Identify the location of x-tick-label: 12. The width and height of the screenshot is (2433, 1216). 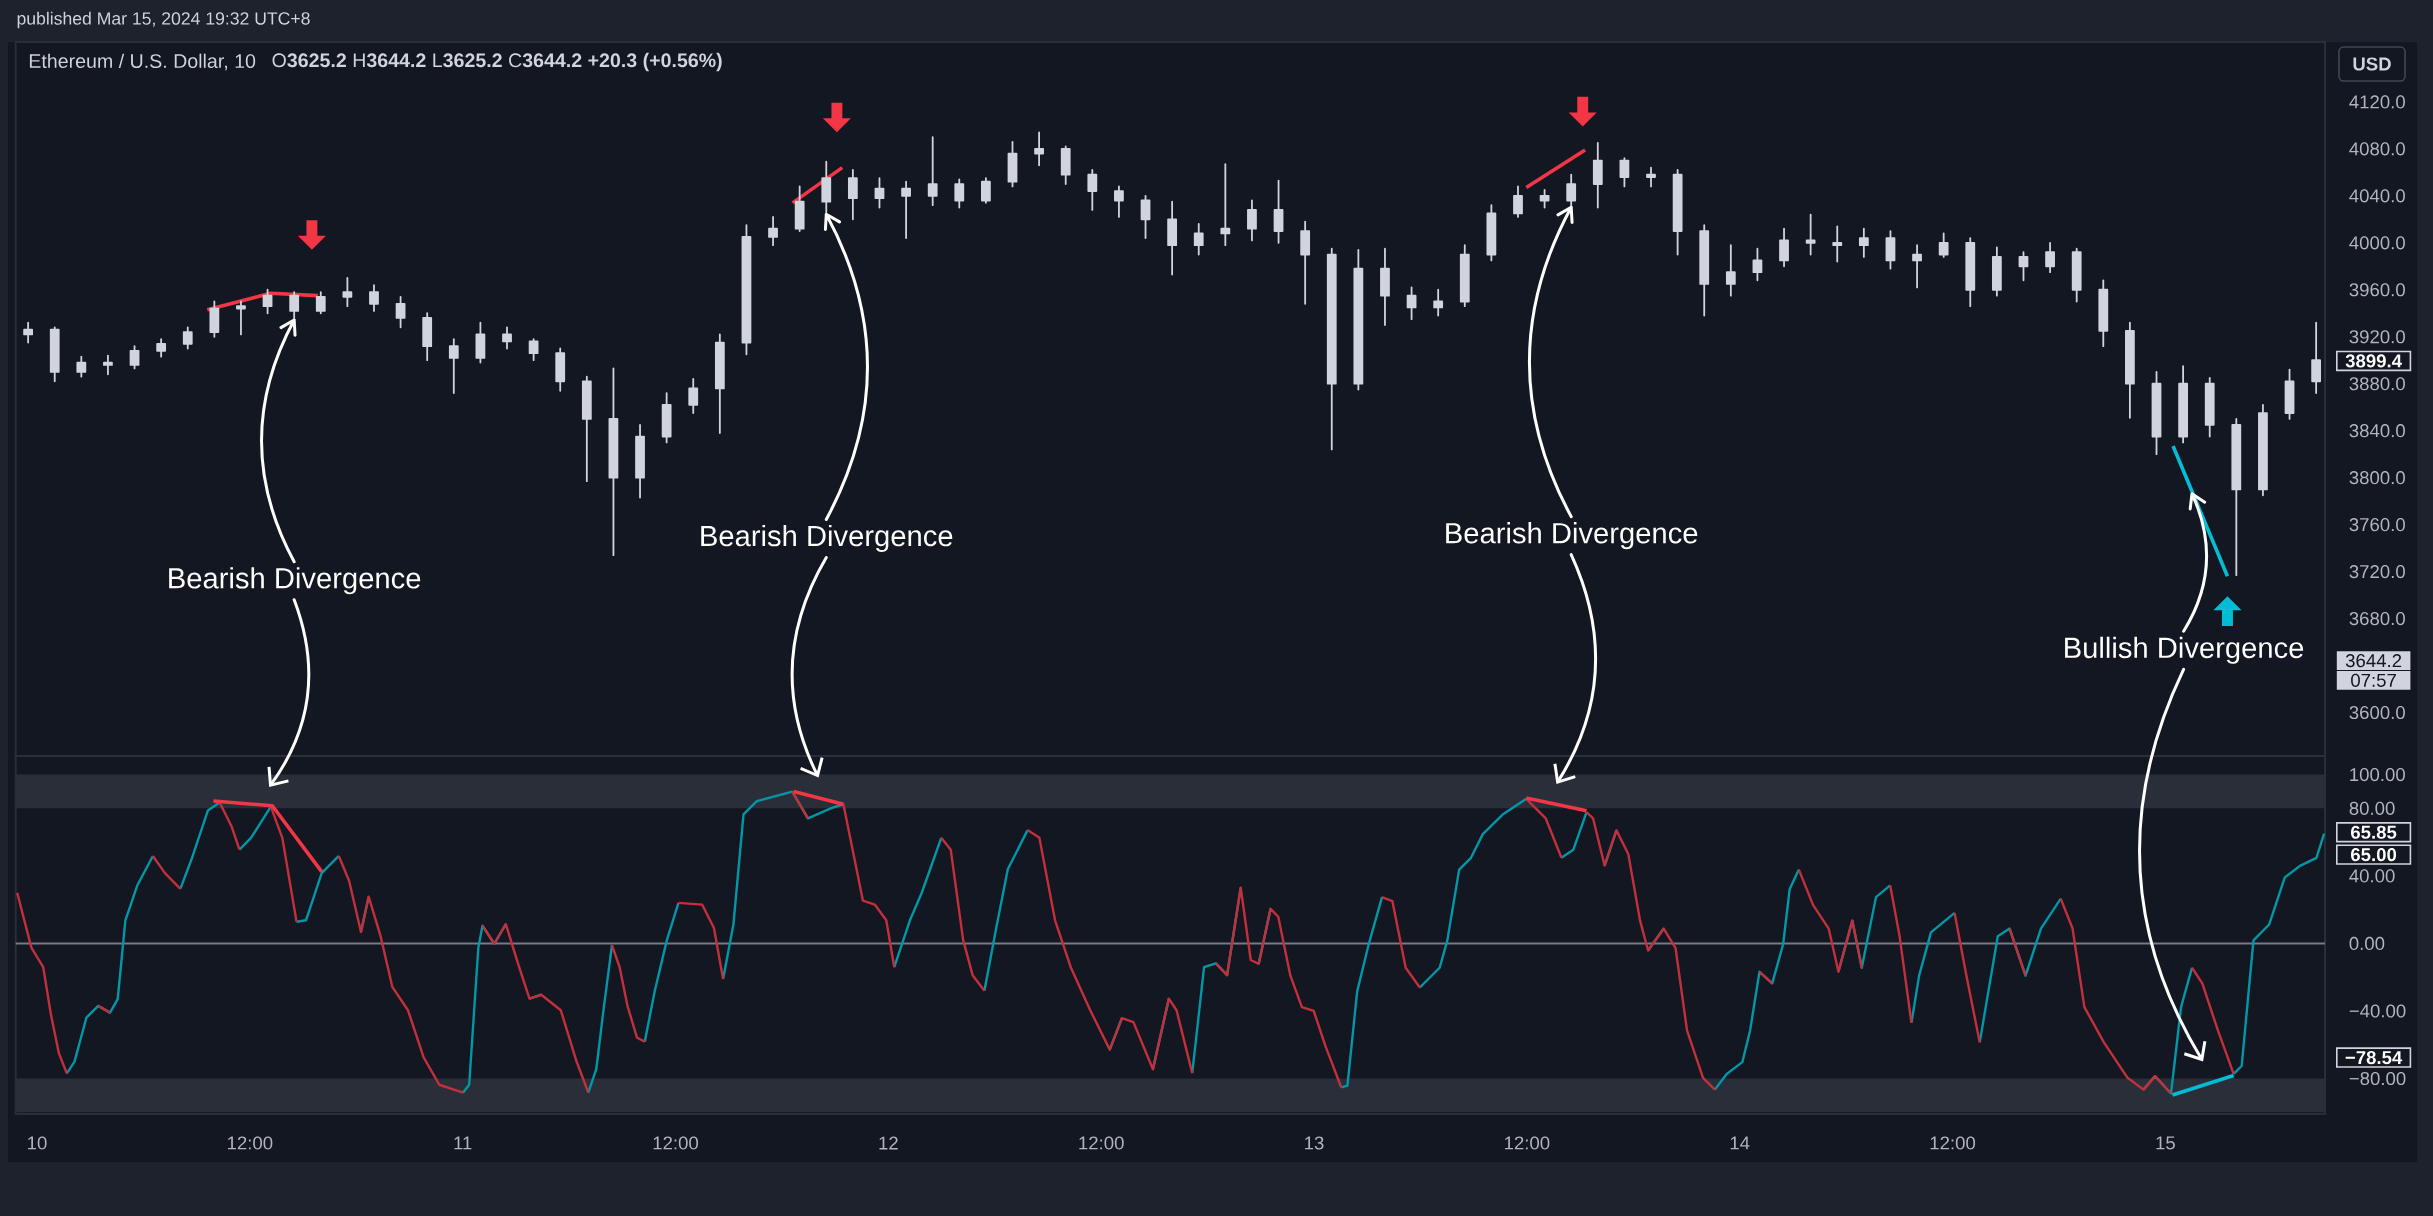
(888, 1143).